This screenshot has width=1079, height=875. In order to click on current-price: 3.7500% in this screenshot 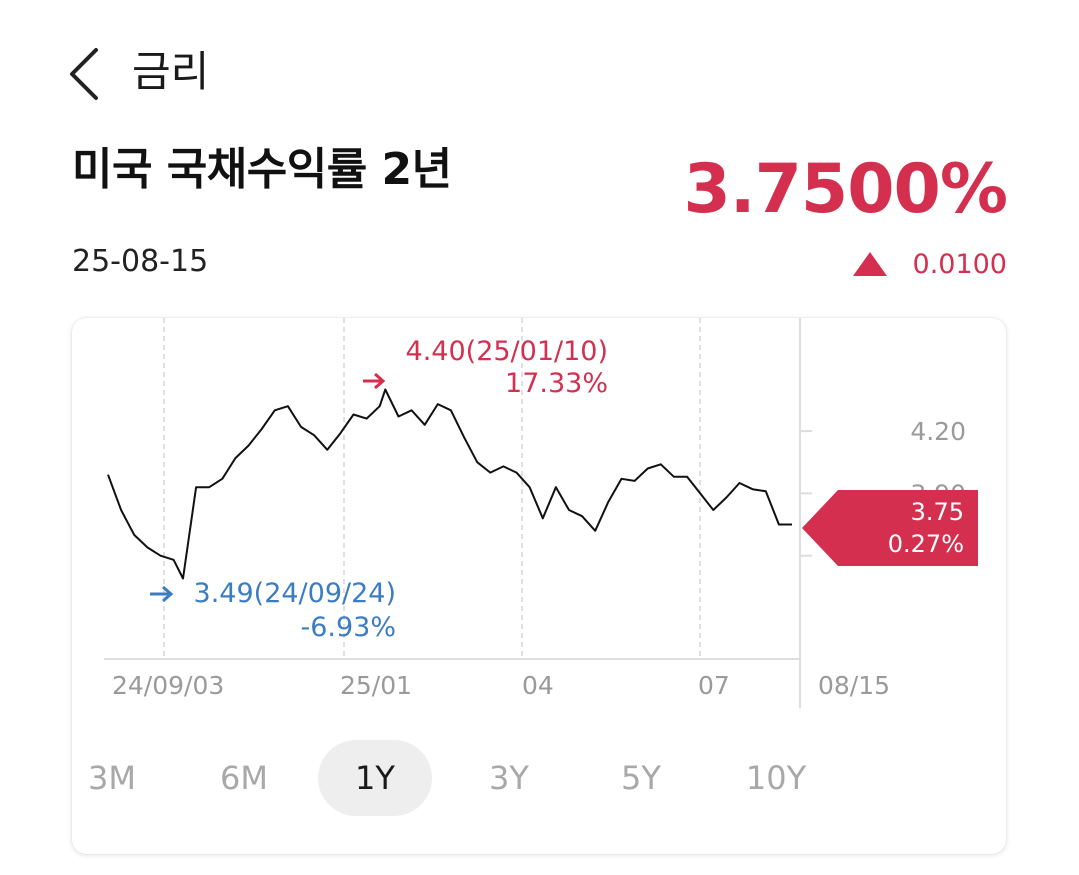, I will do `click(845, 189)`.